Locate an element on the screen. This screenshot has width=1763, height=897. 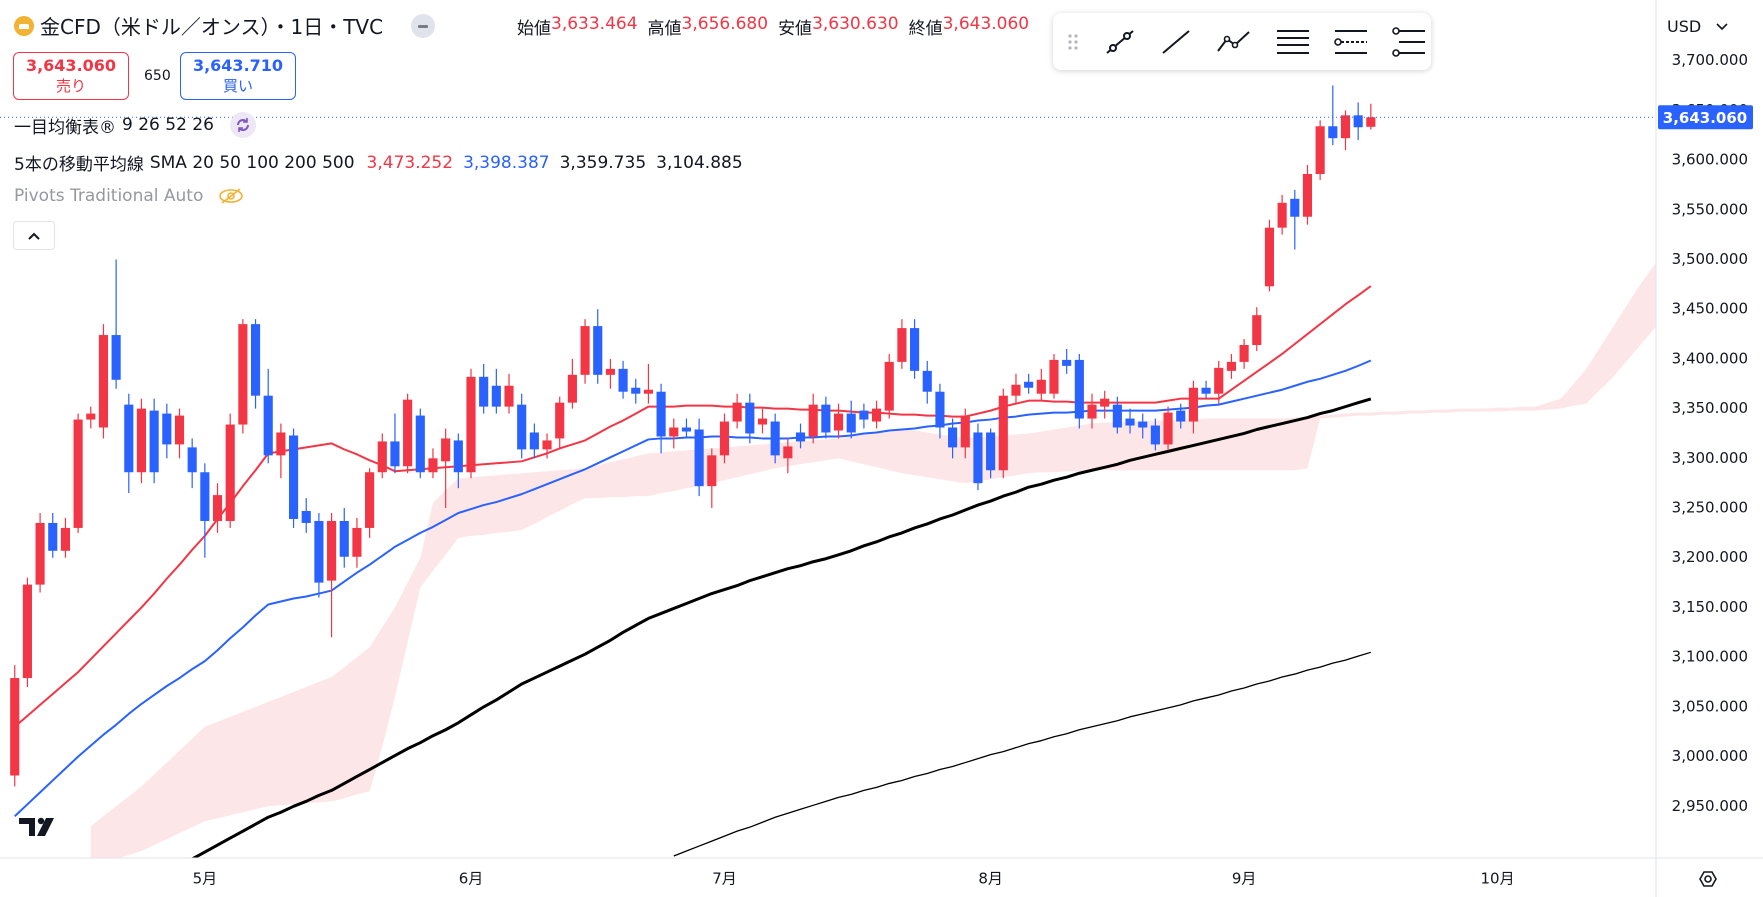
y-tick-label: 3,150.000 is located at coordinates (1710, 607).